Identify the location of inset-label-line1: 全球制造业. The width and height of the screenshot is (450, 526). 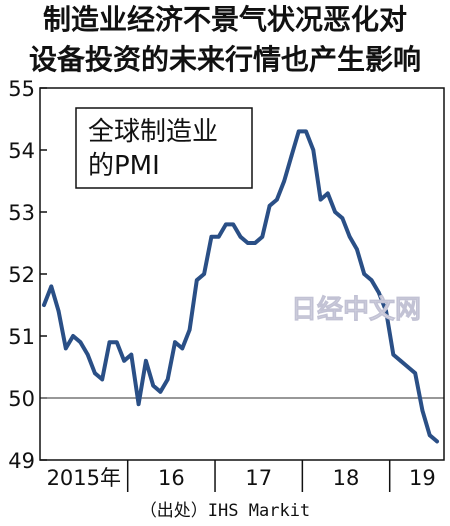
(153, 132).